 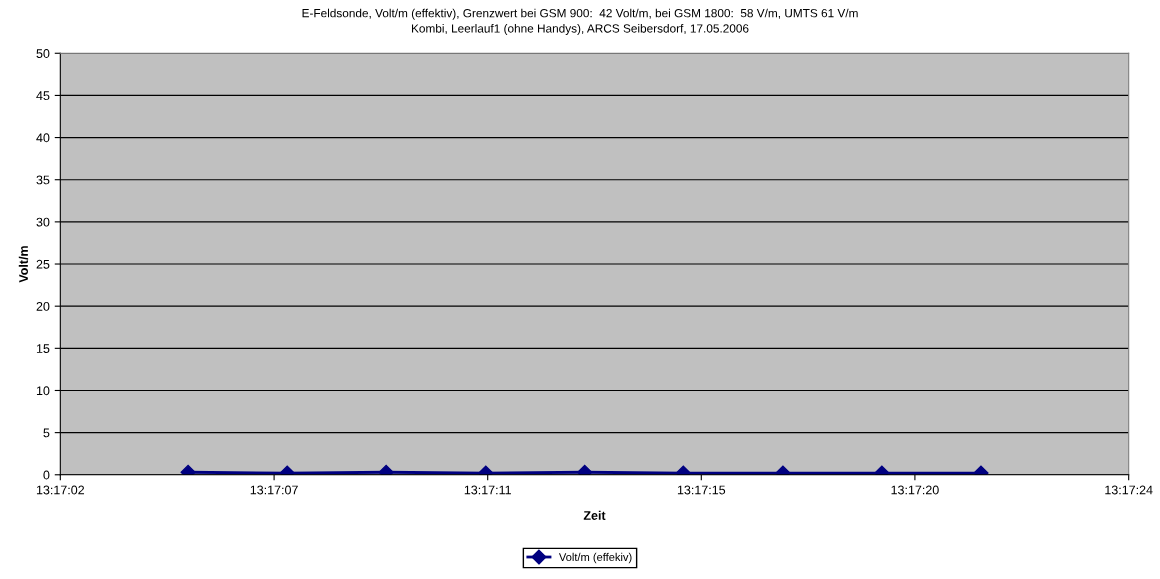 I want to click on x-tick-label: 13:17:07, so click(x=274, y=490).